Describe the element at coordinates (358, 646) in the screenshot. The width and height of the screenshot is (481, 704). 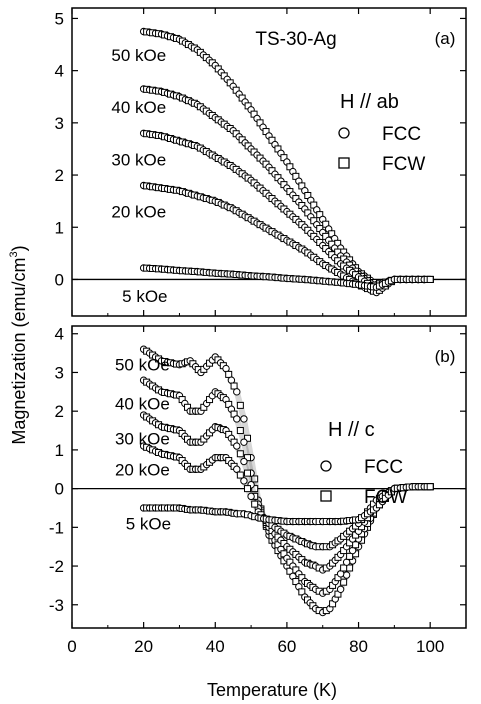
I see `x-tick-label: 80` at that location.